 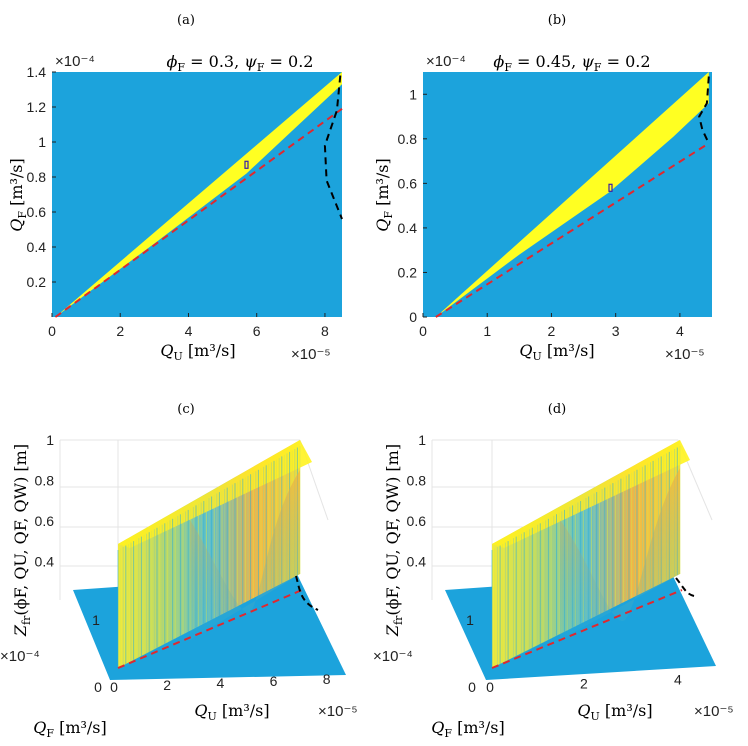 What do you see at coordinates (393, 656) in the screenshot?
I see `panel-d-y-exponent: ×10⁻⁴` at bounding box center [393, 656].